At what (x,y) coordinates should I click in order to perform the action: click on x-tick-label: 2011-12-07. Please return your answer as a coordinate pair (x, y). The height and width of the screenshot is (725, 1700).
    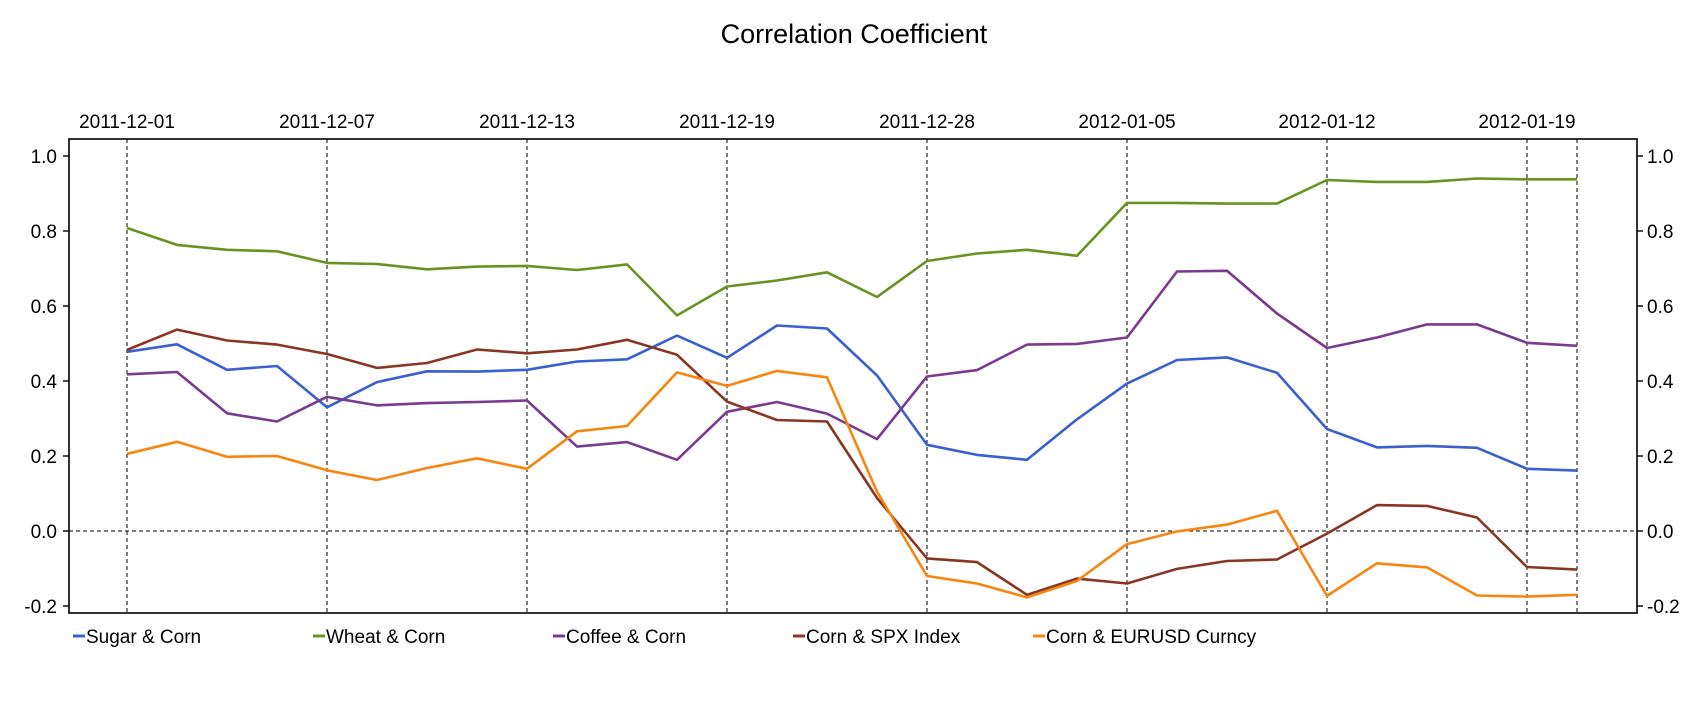
    Looking at the image, I should click on (327, 122).